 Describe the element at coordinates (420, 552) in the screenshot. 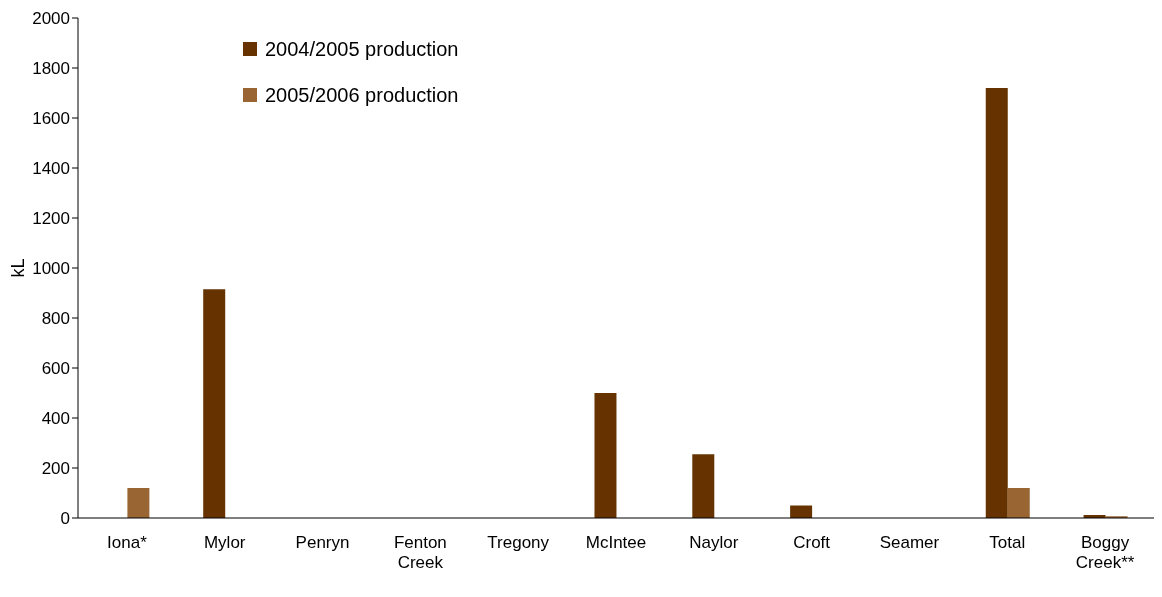

I see `x-tick-label: Fenton Creek` at that location.